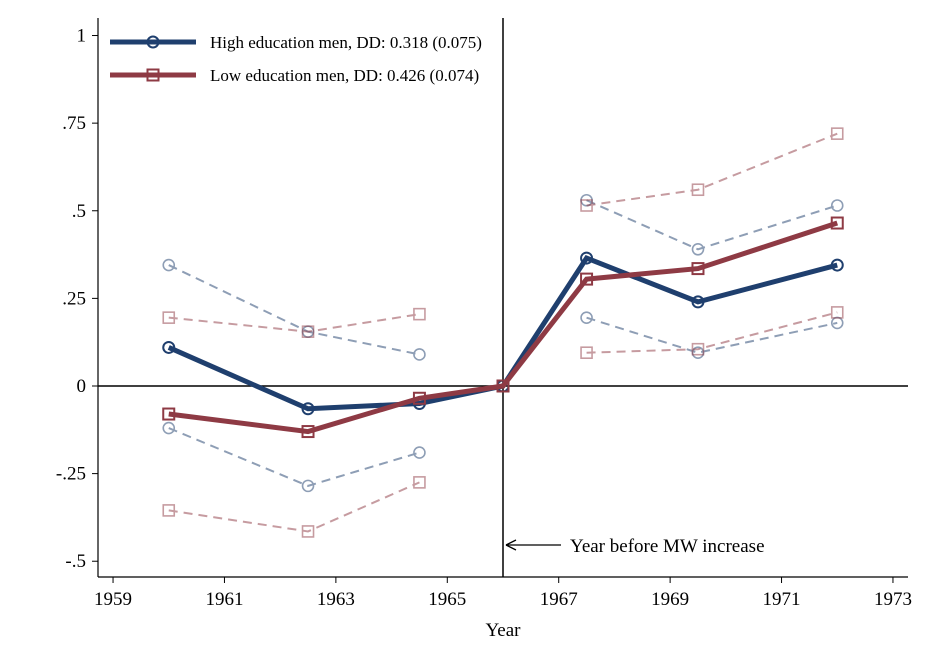  Describe the element at coordinates (75, 561) in the screenshot. I see `y-tick-label: -.5` at that location.